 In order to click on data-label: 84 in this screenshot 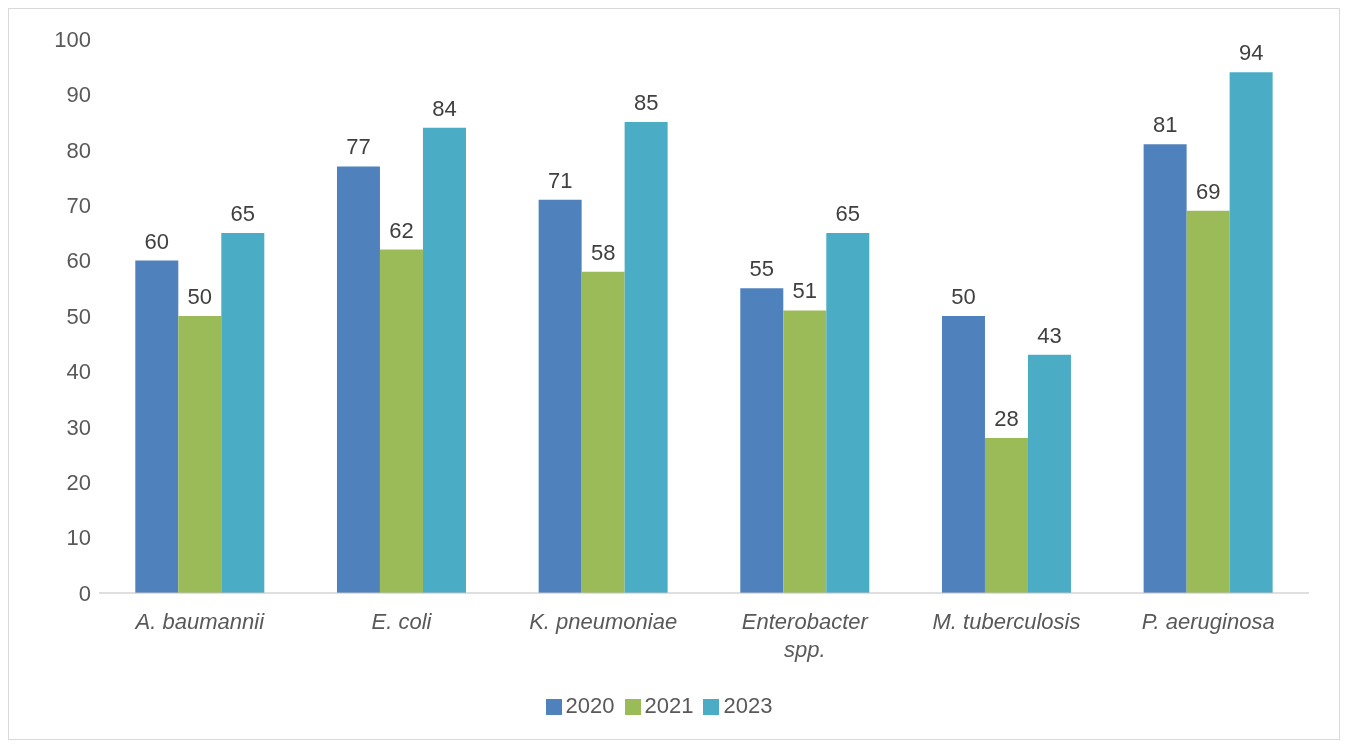, I will do `click(444, 108)`.